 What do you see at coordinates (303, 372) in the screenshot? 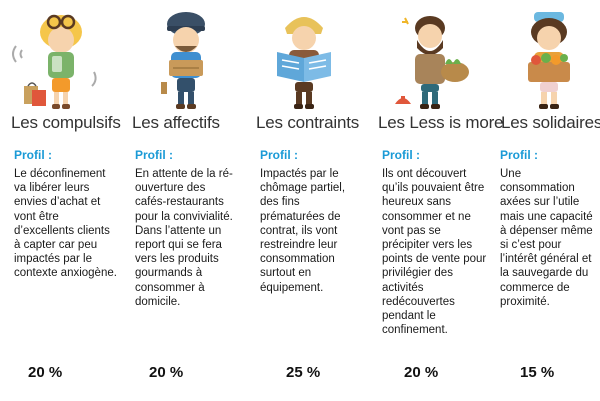
I see `persona-percentage: 25 %` at bounding box center [303, 372].